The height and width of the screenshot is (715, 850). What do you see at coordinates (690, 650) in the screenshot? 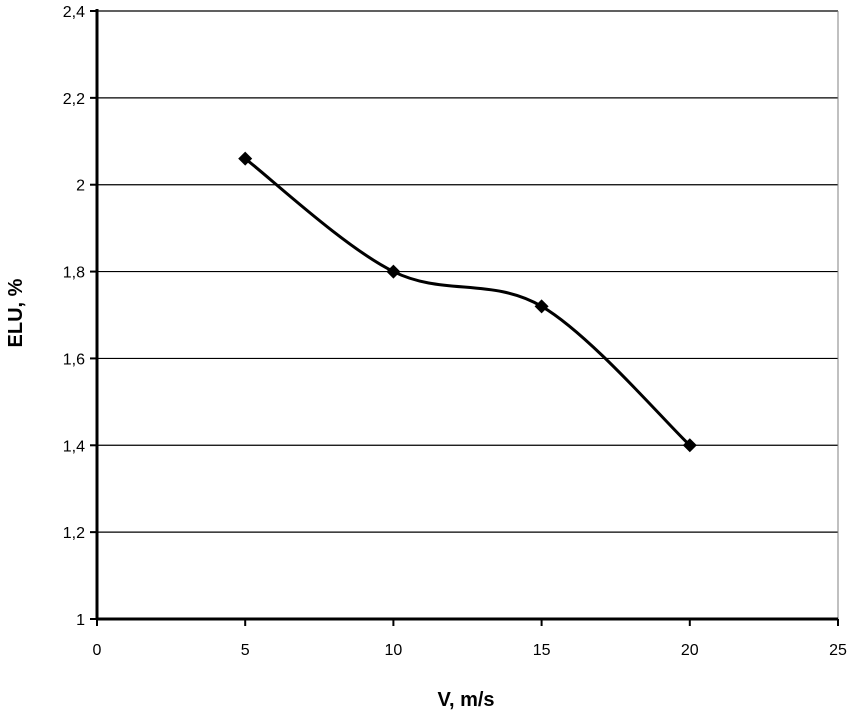
I see `x-tick-label: 20` at bounding box center [690, 650].